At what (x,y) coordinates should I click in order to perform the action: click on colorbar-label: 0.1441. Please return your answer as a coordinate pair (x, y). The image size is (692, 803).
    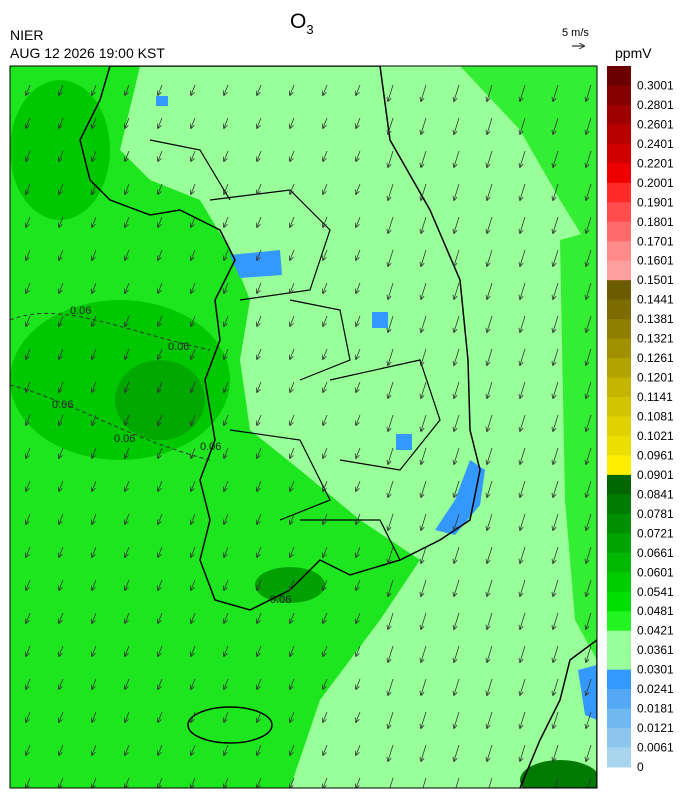
    Looking at the image, I should click on (655, 300).